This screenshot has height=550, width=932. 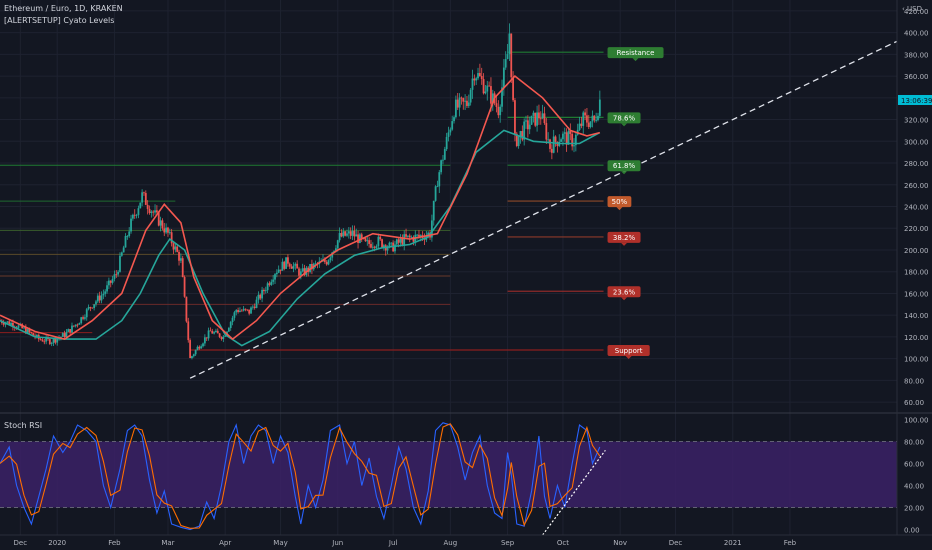 What do you see at coordinates (916, 251) in the screenshot?
I see `price-tick-label: 200.00` at bounding box center [916, 251].